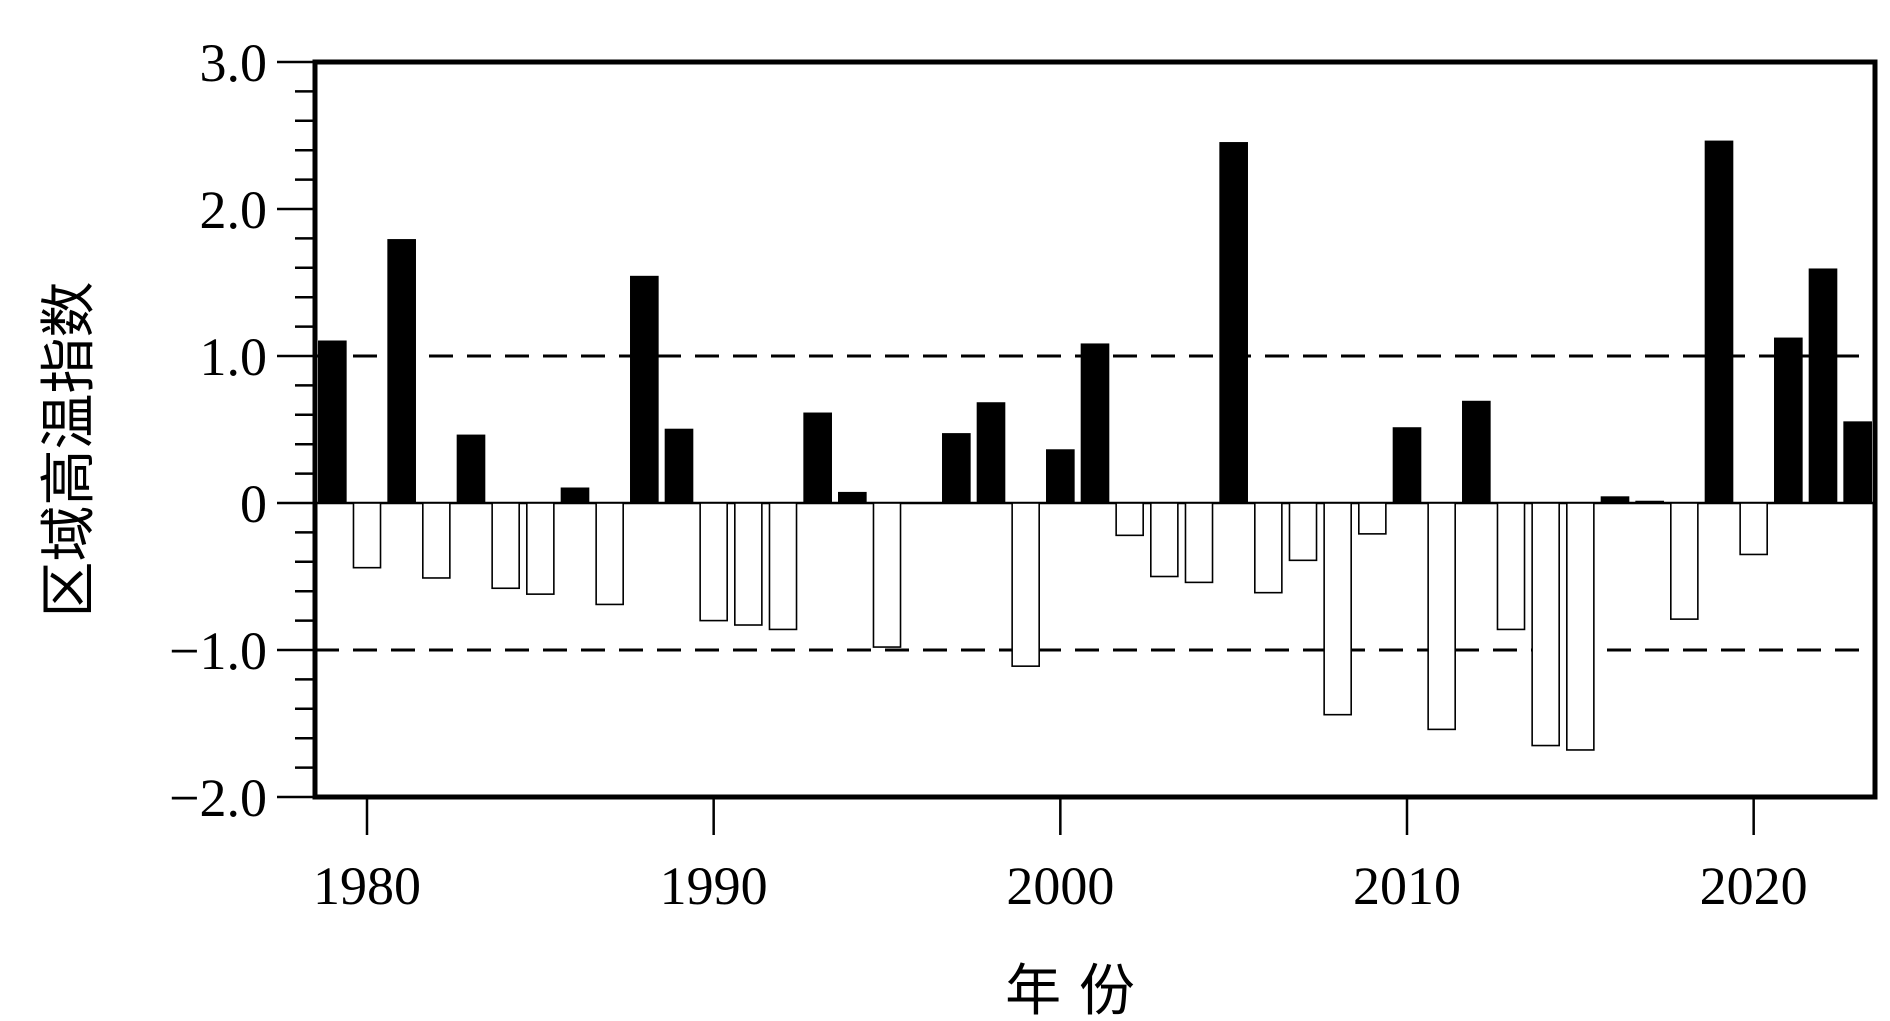 The height and width of the screenshot is (1021, 1890). I want to click on y-tick-label: 2.0, so click(234, 210).